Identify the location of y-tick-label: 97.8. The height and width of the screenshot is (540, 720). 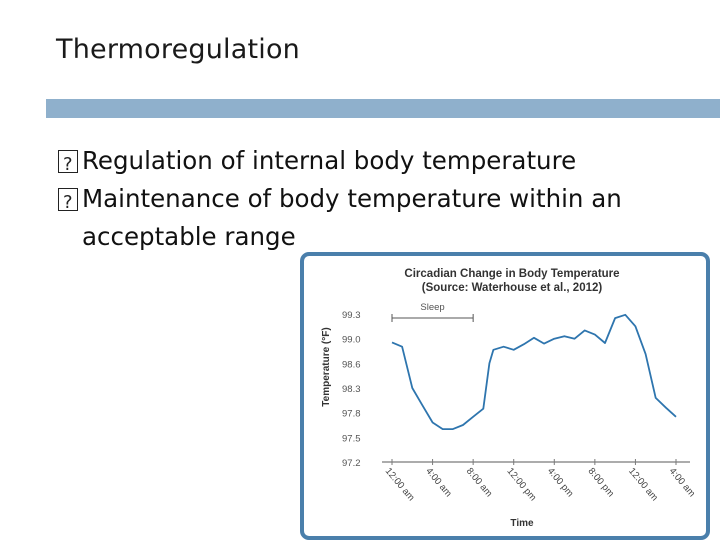
(351, 414).